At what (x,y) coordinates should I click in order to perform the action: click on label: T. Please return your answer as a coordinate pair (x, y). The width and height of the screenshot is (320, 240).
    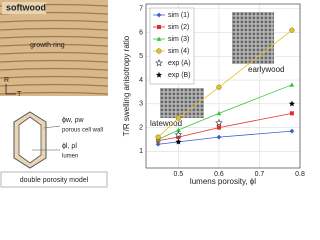
    Looking at the image, I should click on (19, 94).